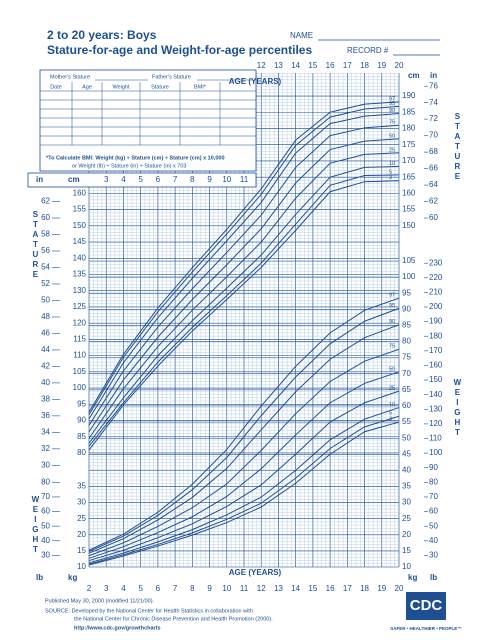  Describe the element at coordinates (409, 176) in the screenshot. I see `y-tick-label: 165` at that location.